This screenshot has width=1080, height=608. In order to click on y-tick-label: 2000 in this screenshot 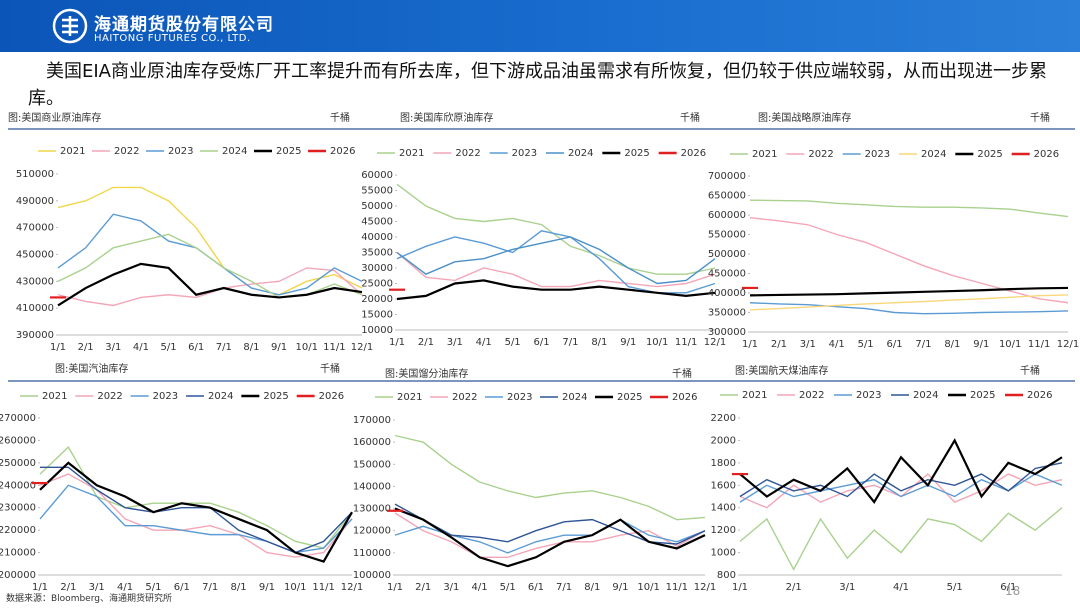, I will do `click(723, 440)`.